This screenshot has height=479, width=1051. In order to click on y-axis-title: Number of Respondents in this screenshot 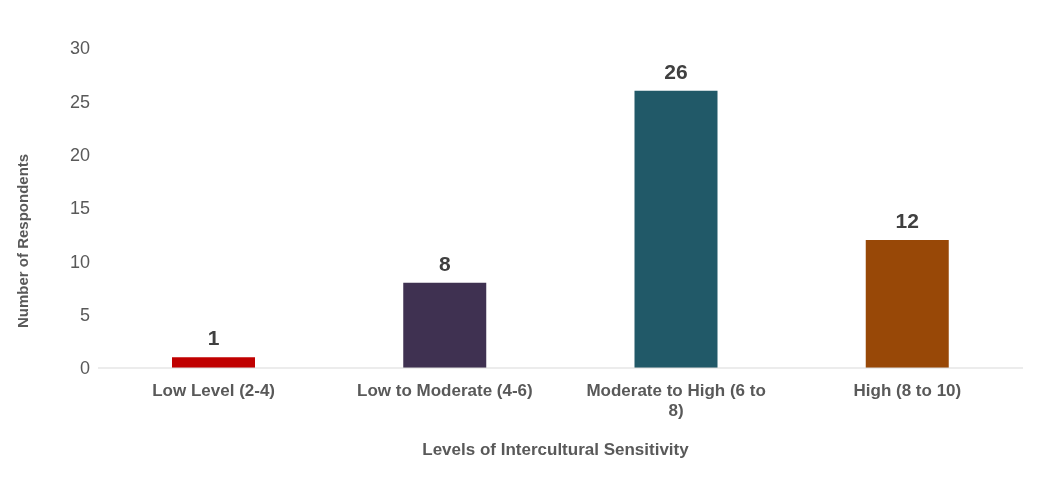, I will do `click(23, 240)`.